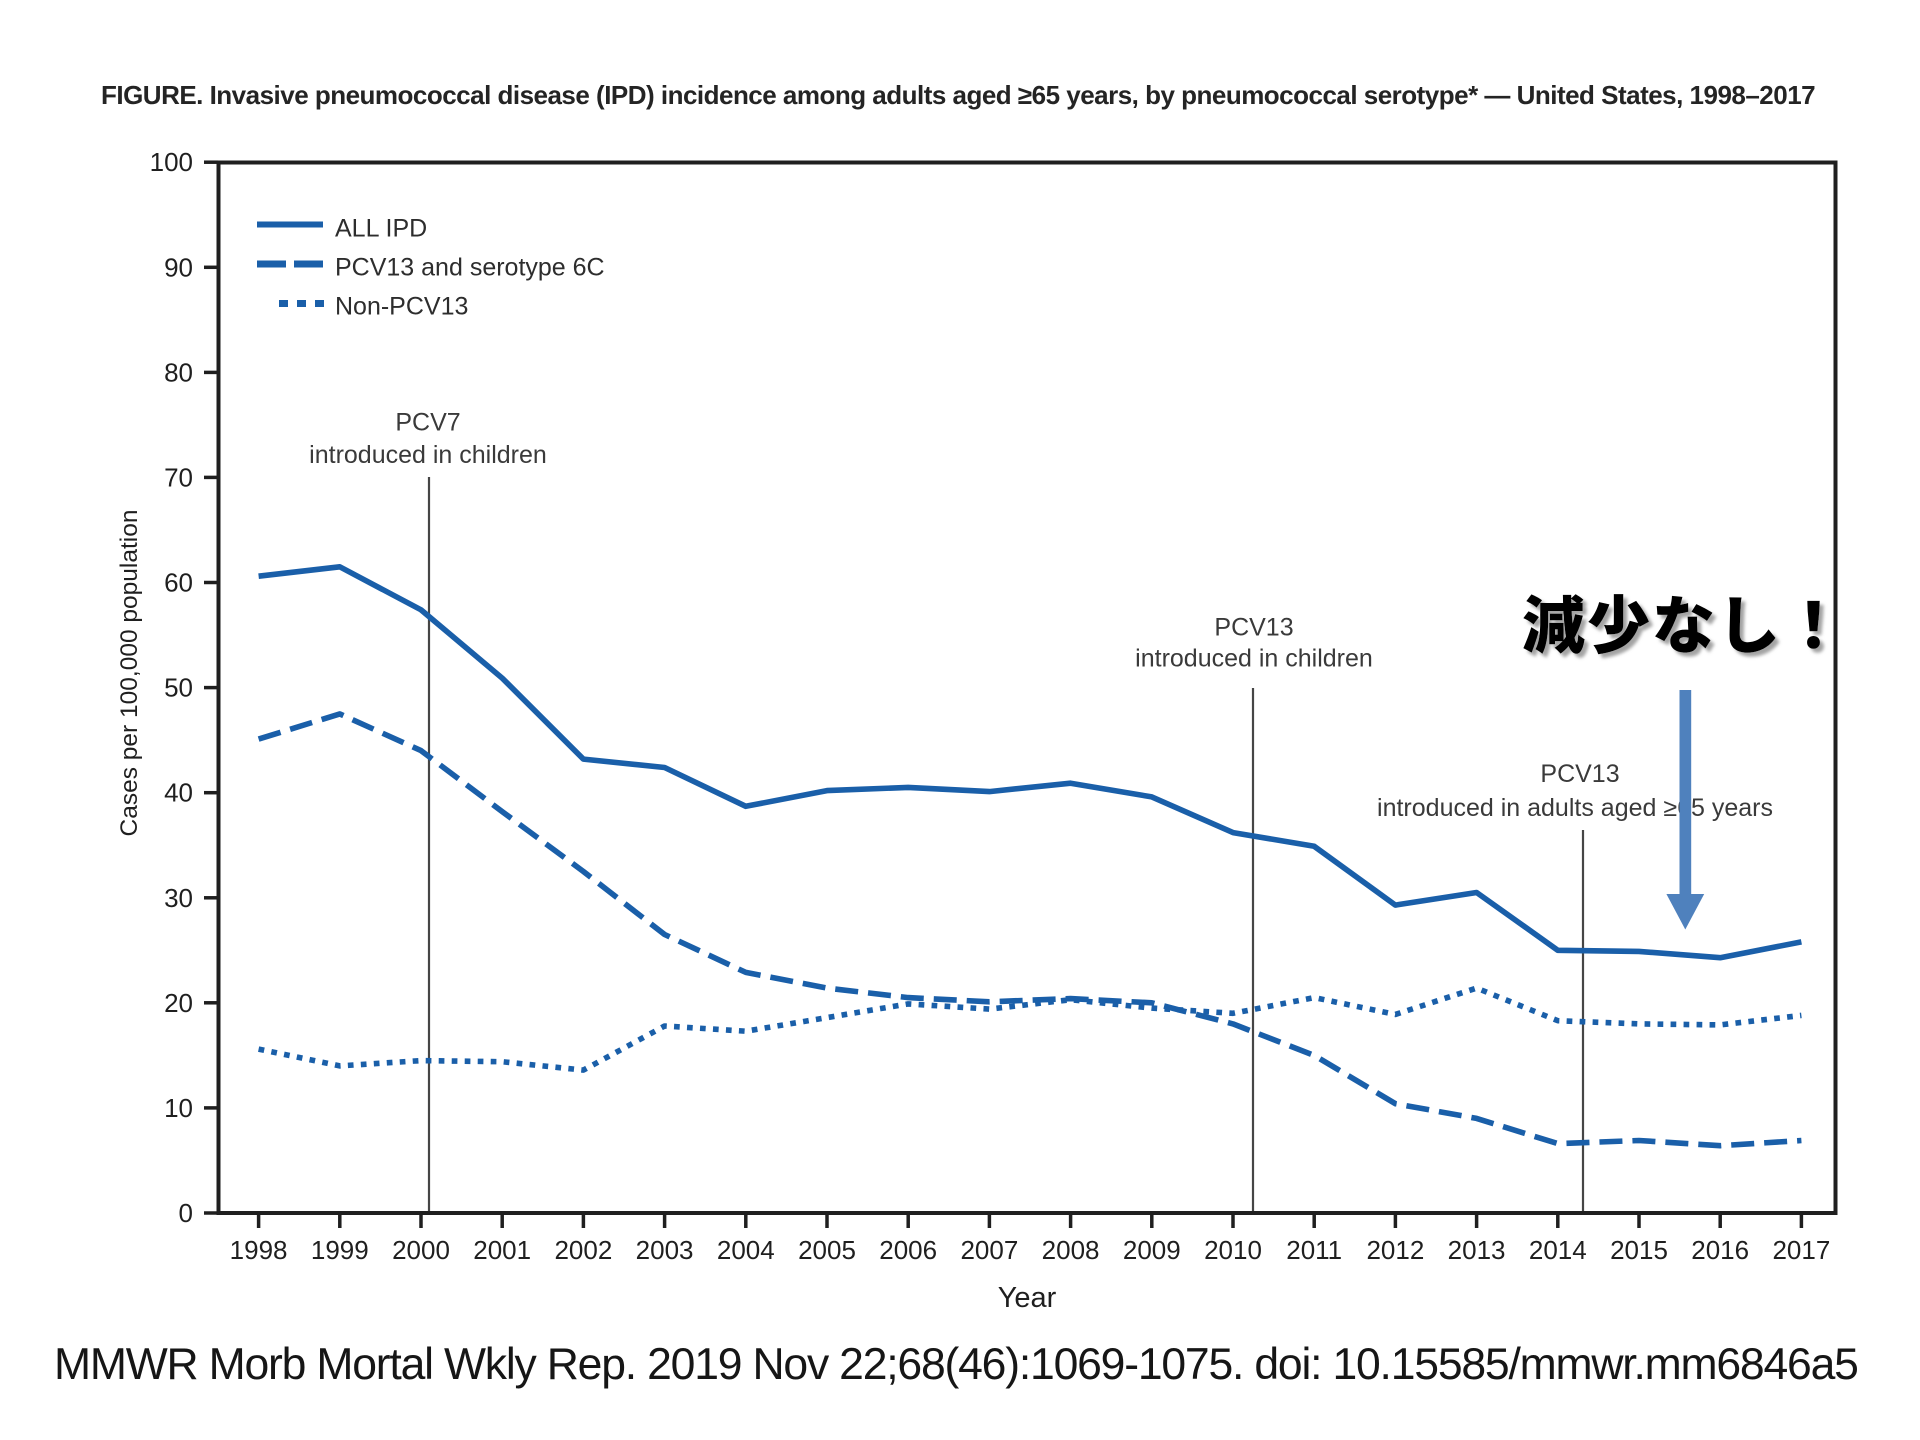  What do you see at coordinates (1720, 1250) in the screenshot?
I see `svg-text: 2016` at bounding box center [1720, 1250].